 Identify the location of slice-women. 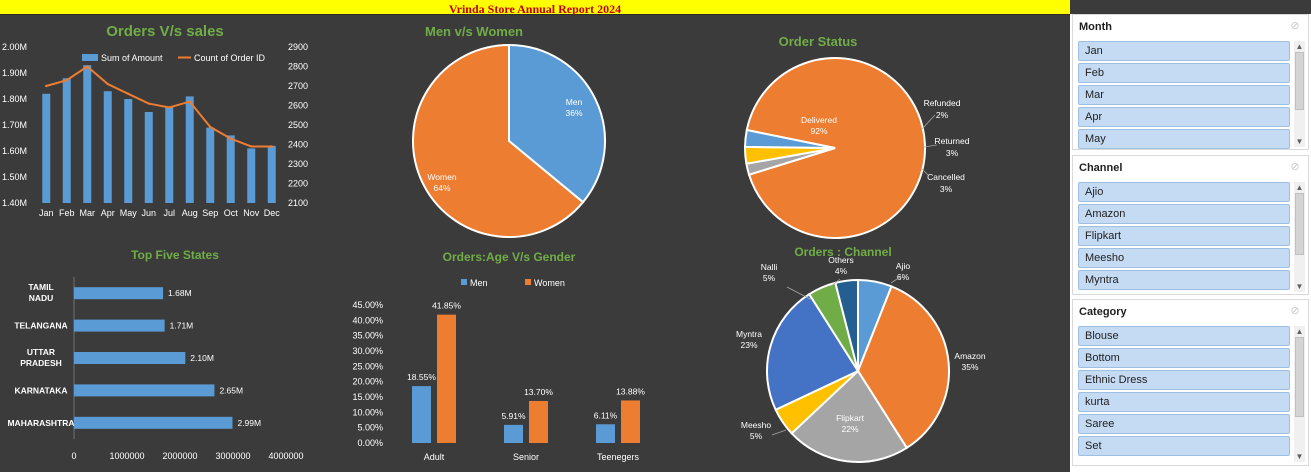
(498, 140).